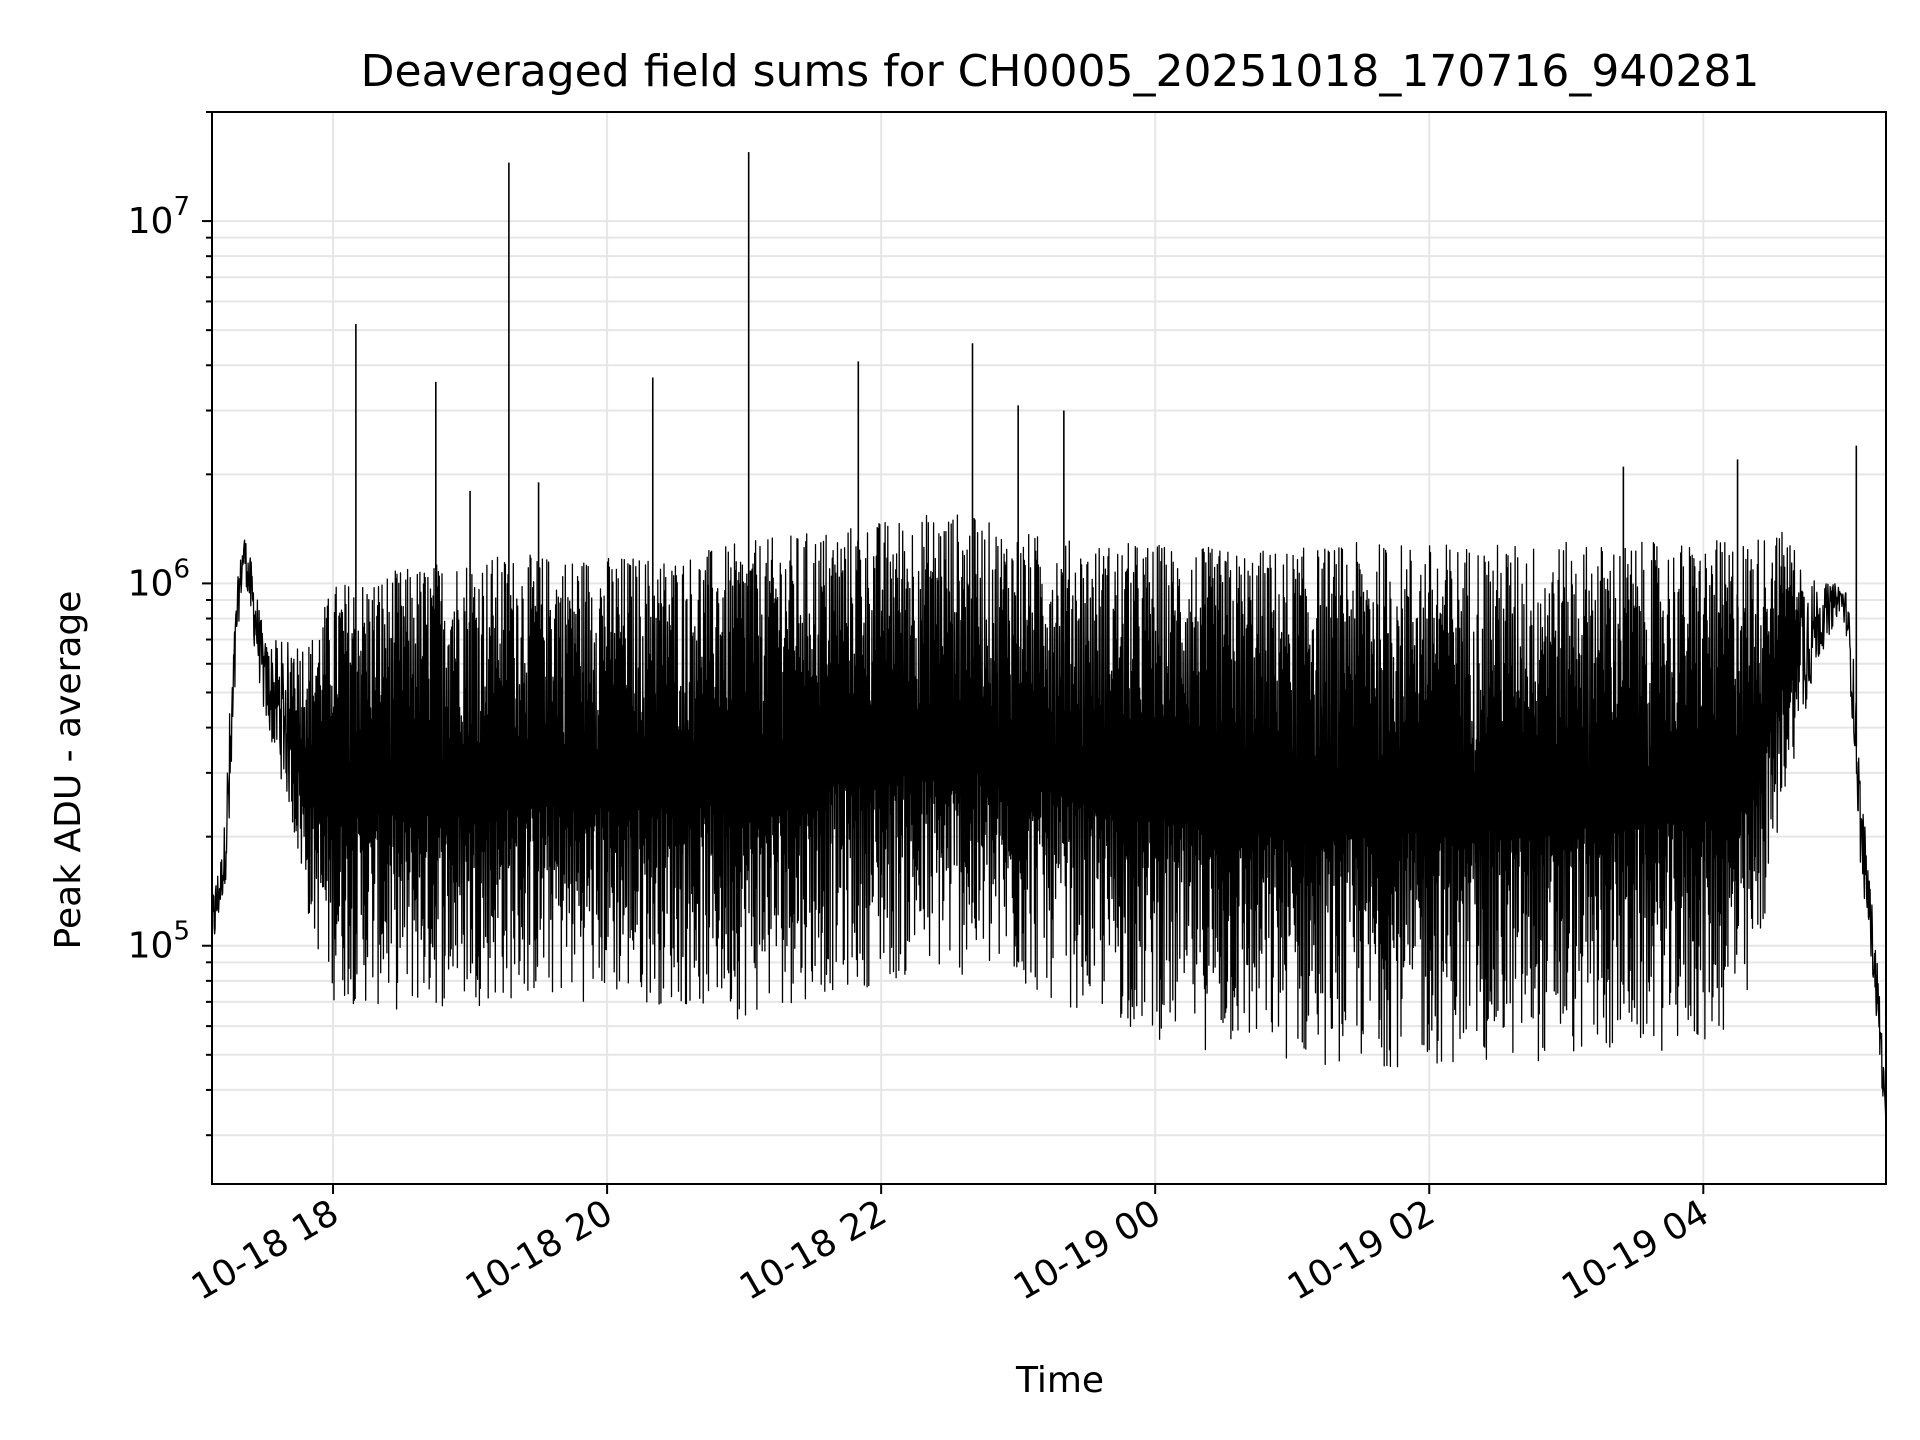 The image size is (1920, 1440). Describe the element at coordinates (539, 1250) in the screenshot. I see `x-tick-label: 10-18 20` at that location.